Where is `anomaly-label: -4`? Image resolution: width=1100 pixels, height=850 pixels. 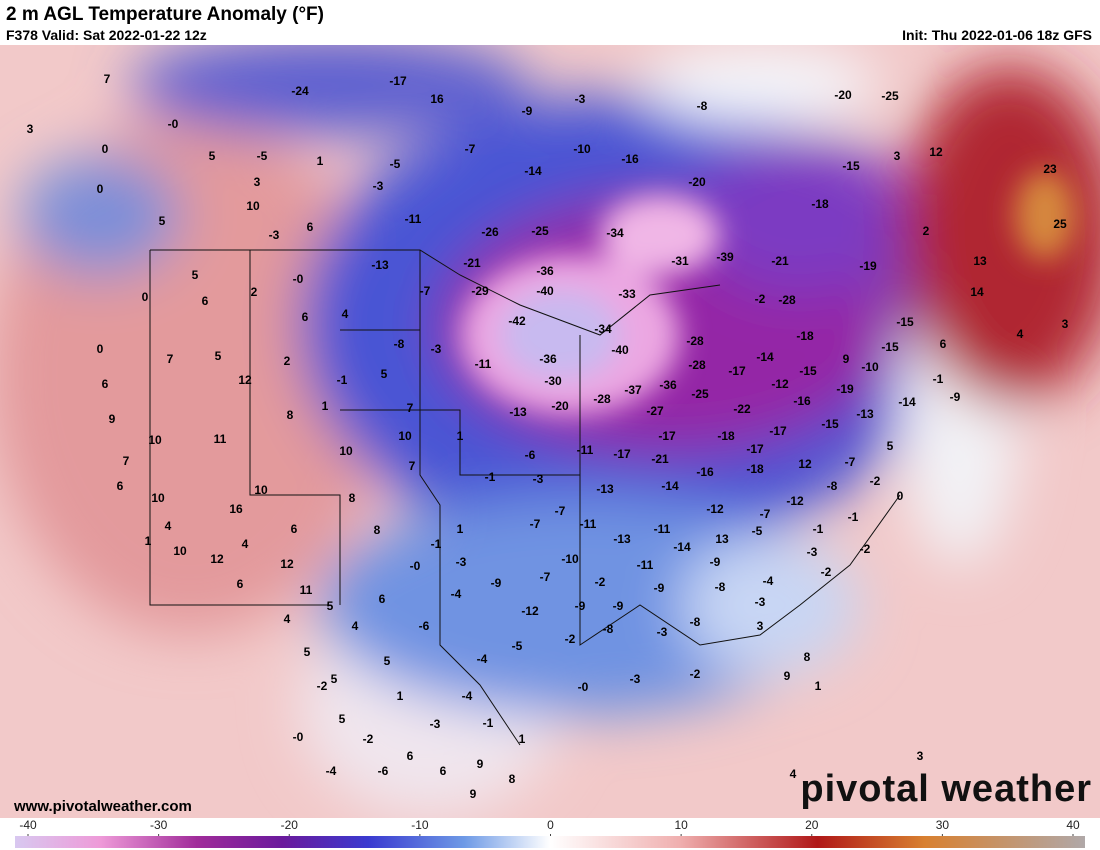 anomaly-label: -4 is located at coordinates (331, 771).